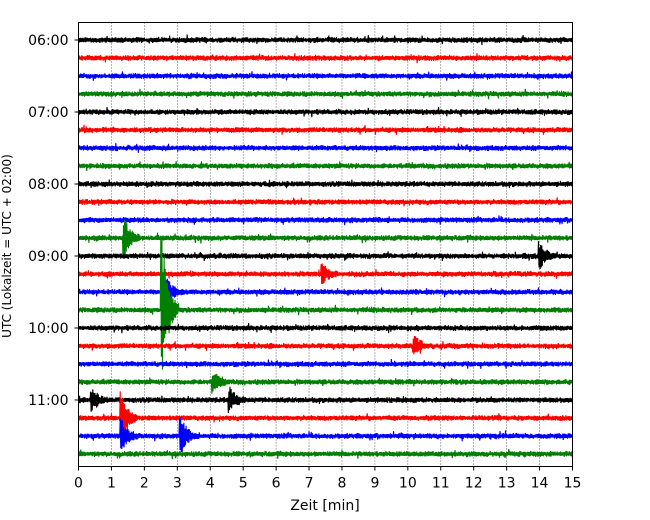  I want to click on y-tick-label: 06:00, so click(48, 41).